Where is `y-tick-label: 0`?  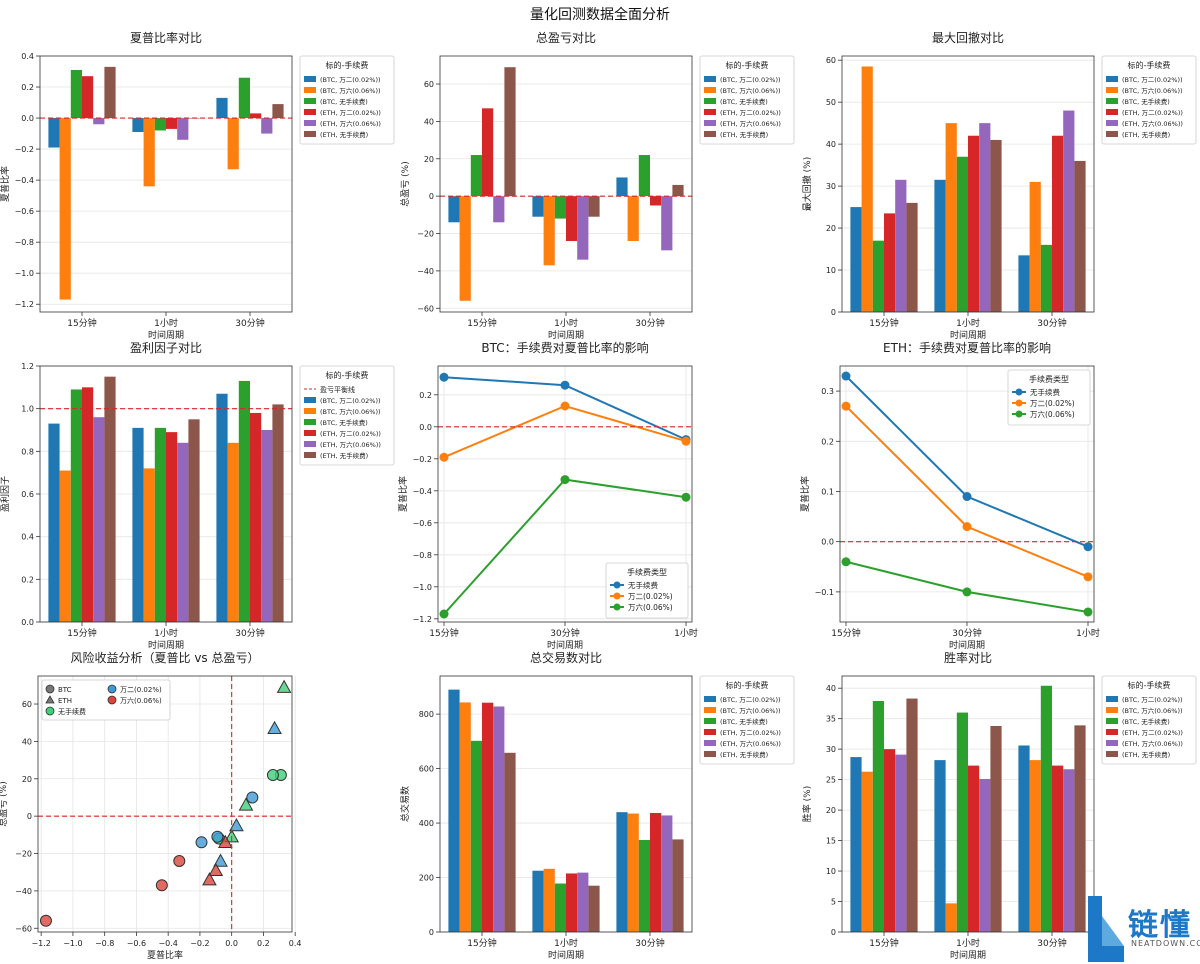
y-tick-label: 0 is located at coordinates (431, 932).